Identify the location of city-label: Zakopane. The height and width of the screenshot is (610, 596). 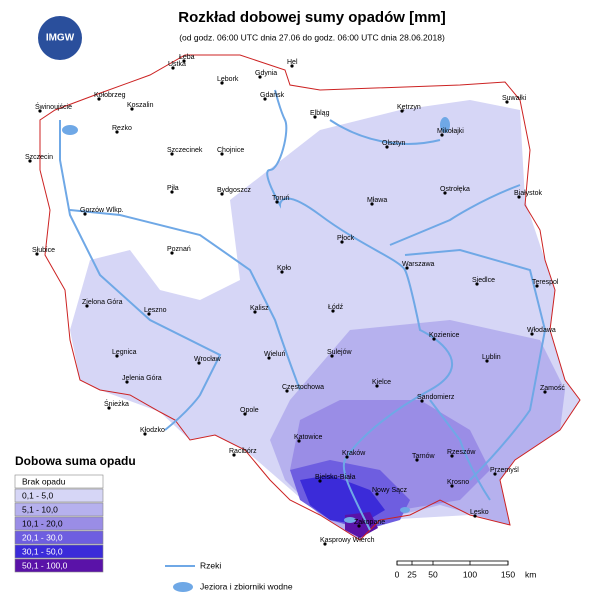
(369, 522).